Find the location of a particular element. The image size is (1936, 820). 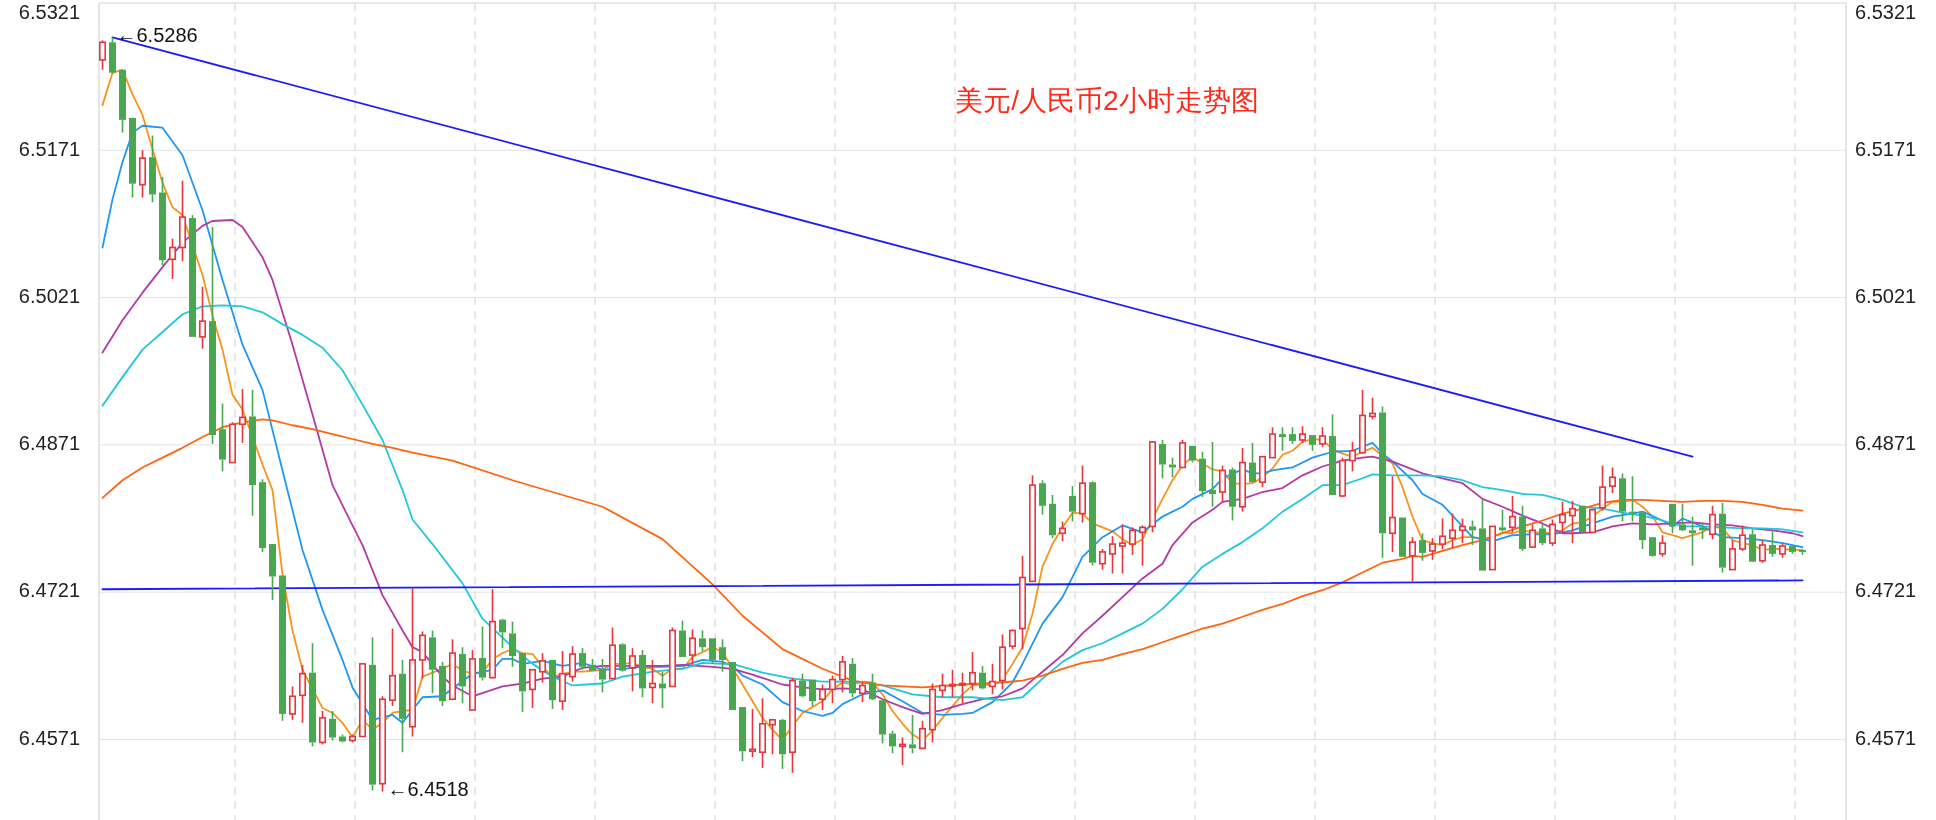

y-tick-label: 6.4571 is located at coordinates (49, 737).